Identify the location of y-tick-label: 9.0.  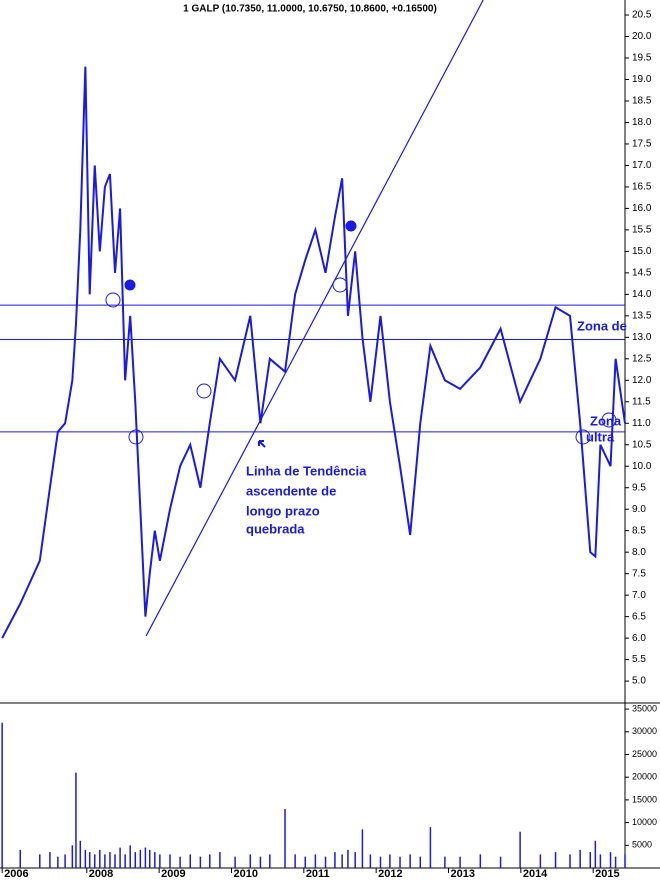
(639, 509).